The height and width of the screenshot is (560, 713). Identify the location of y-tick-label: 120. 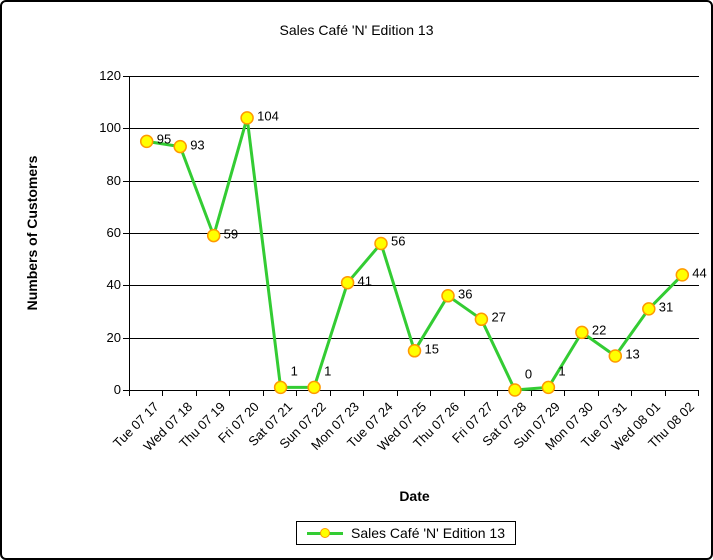
(110, 75).